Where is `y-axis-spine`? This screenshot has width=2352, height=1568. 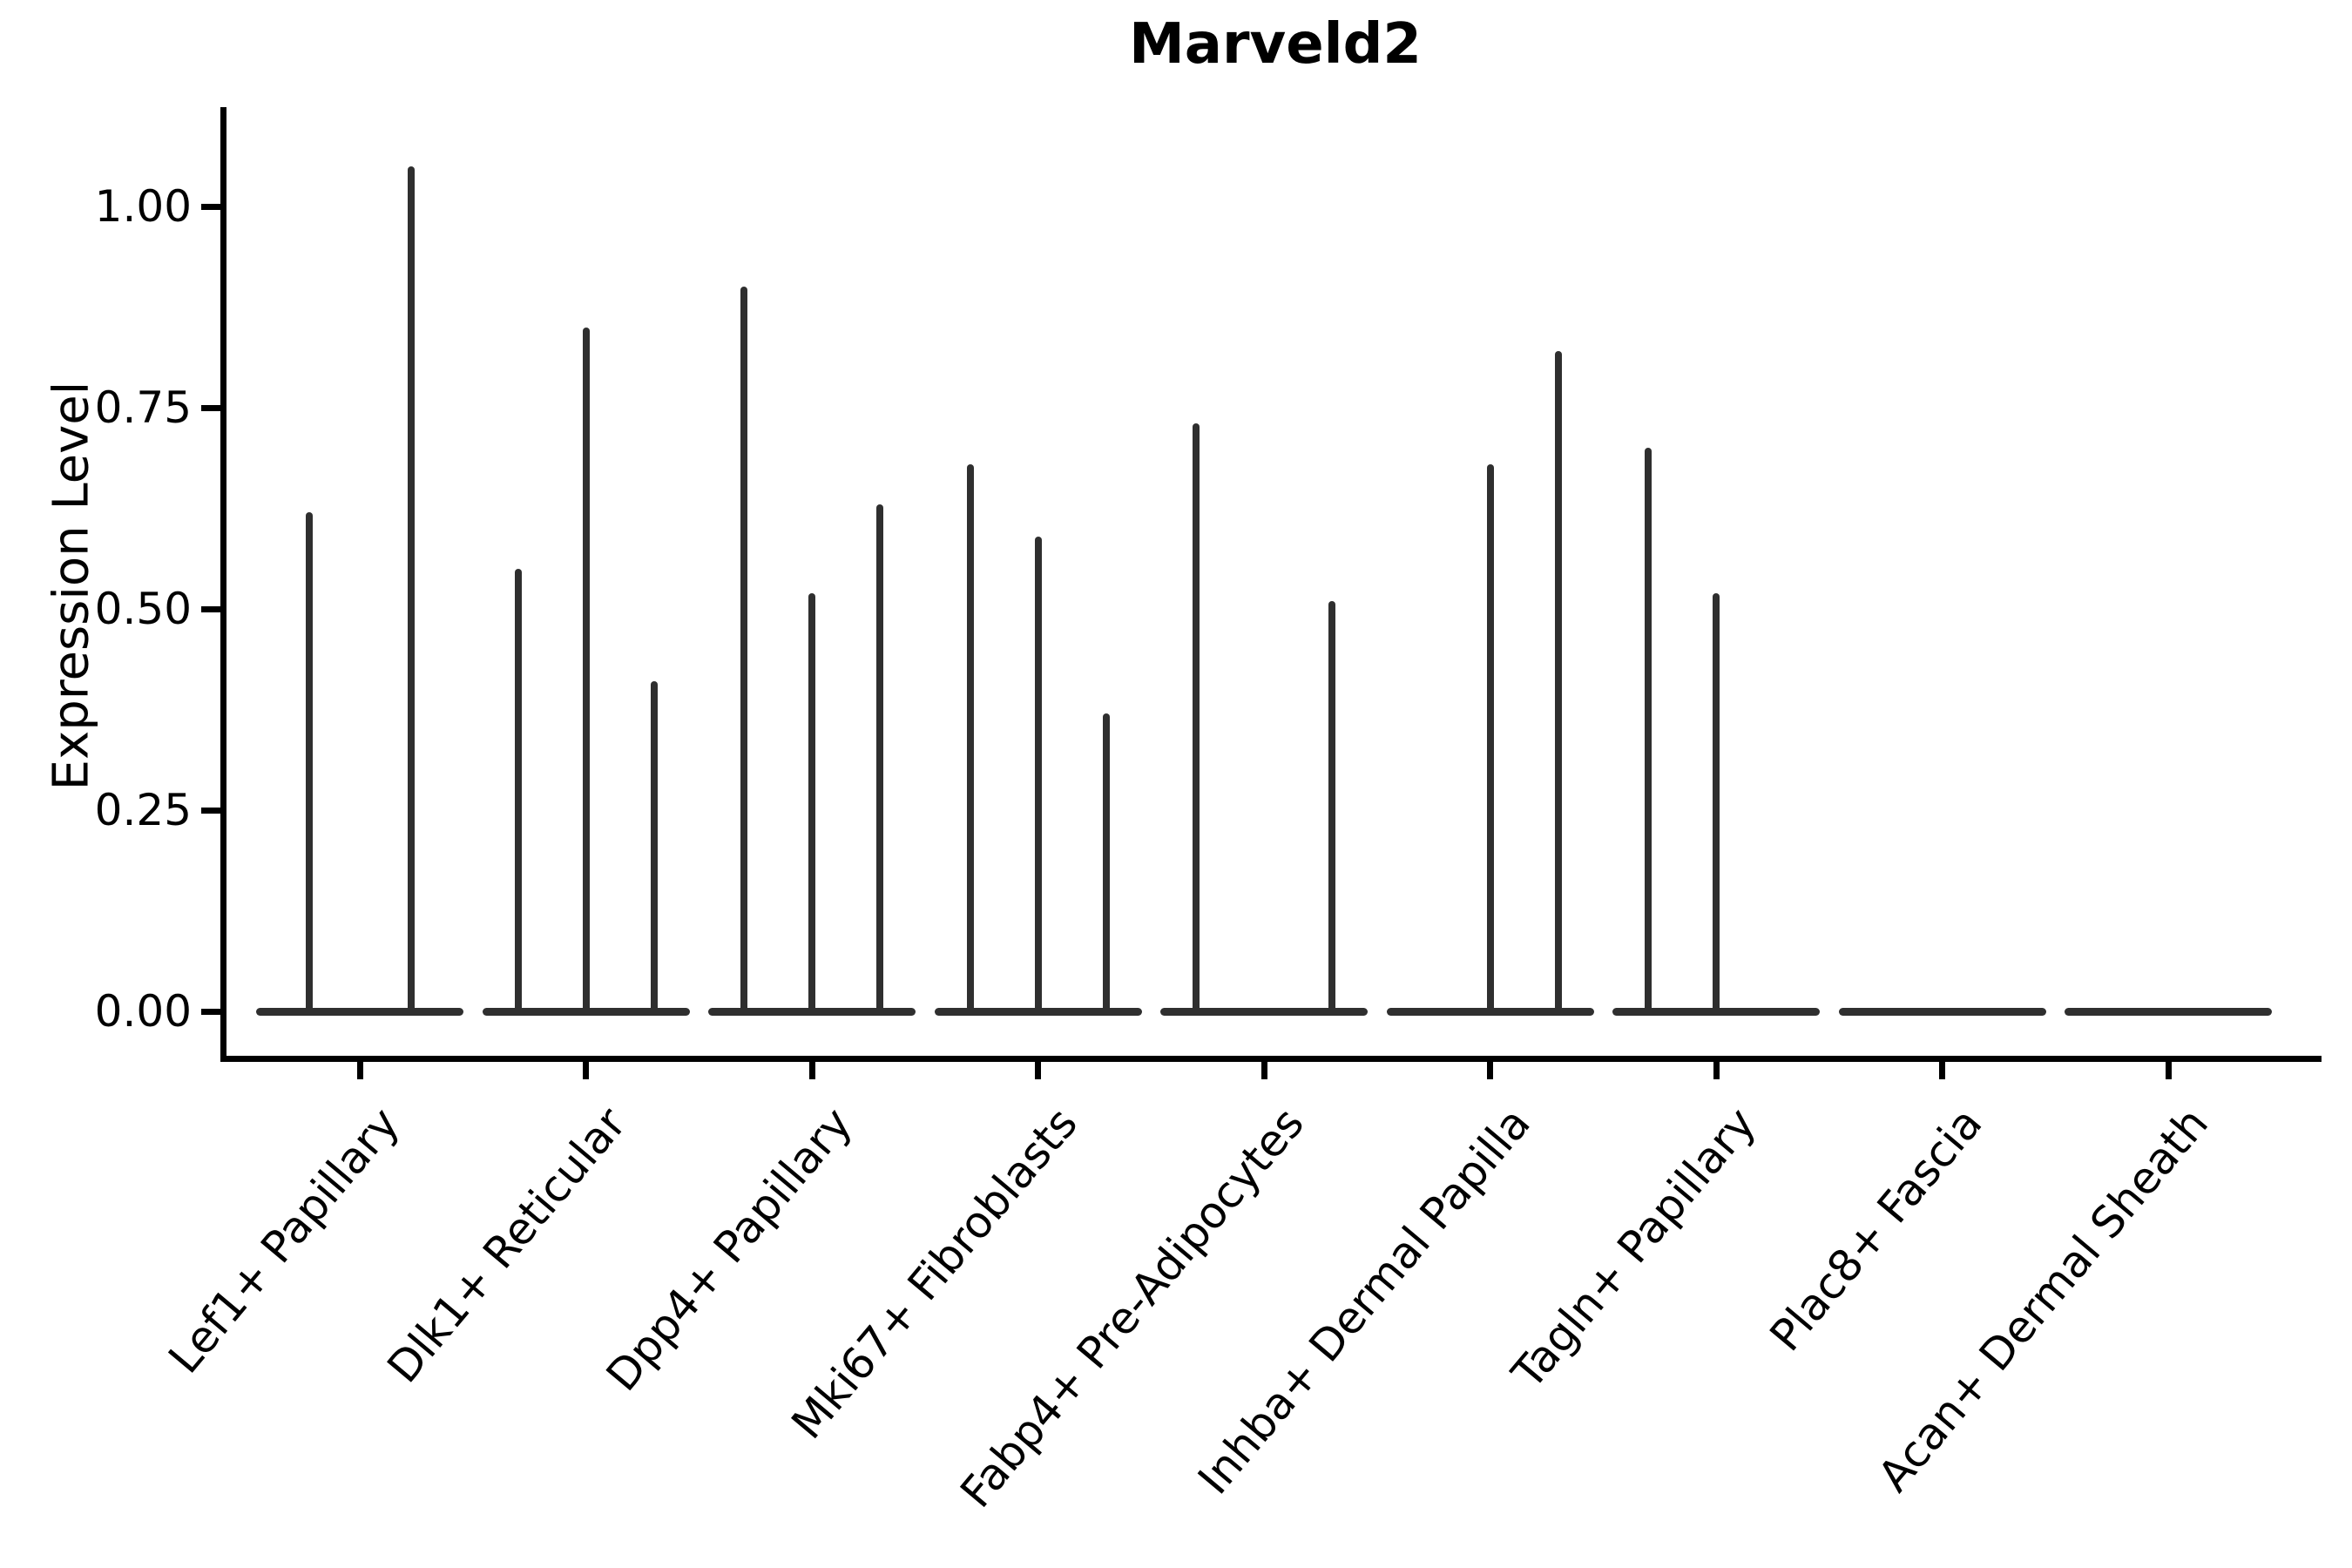 y-axis-spine is located at coordinates (223, 584).